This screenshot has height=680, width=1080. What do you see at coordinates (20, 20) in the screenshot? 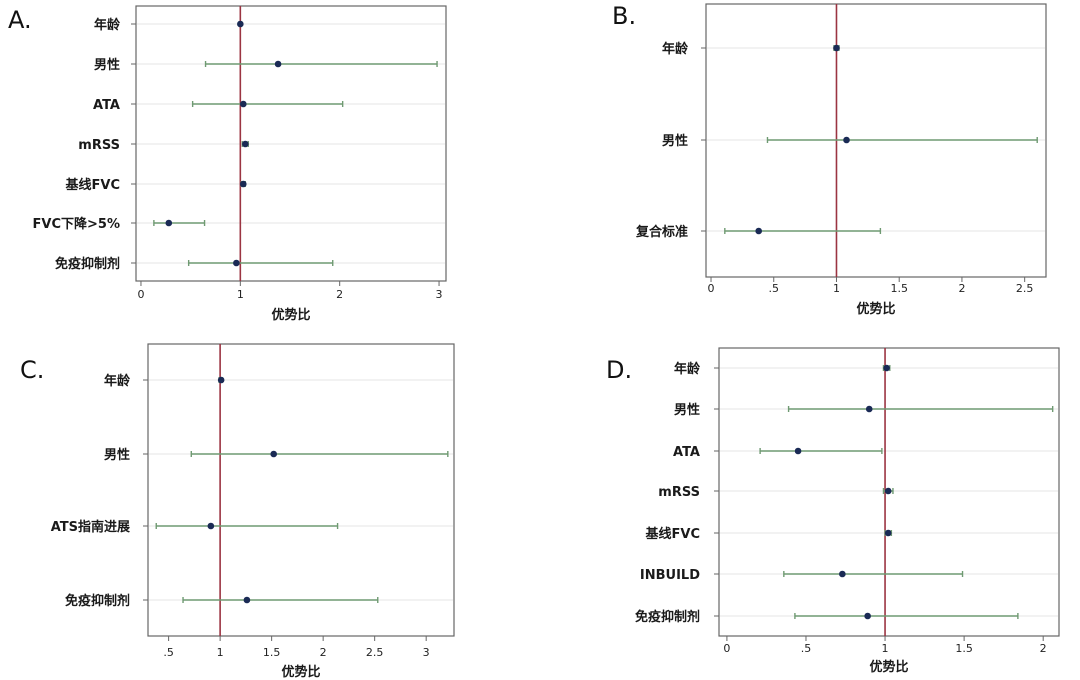
I see `panel-letter: A.` at bounding box center [20, 20].